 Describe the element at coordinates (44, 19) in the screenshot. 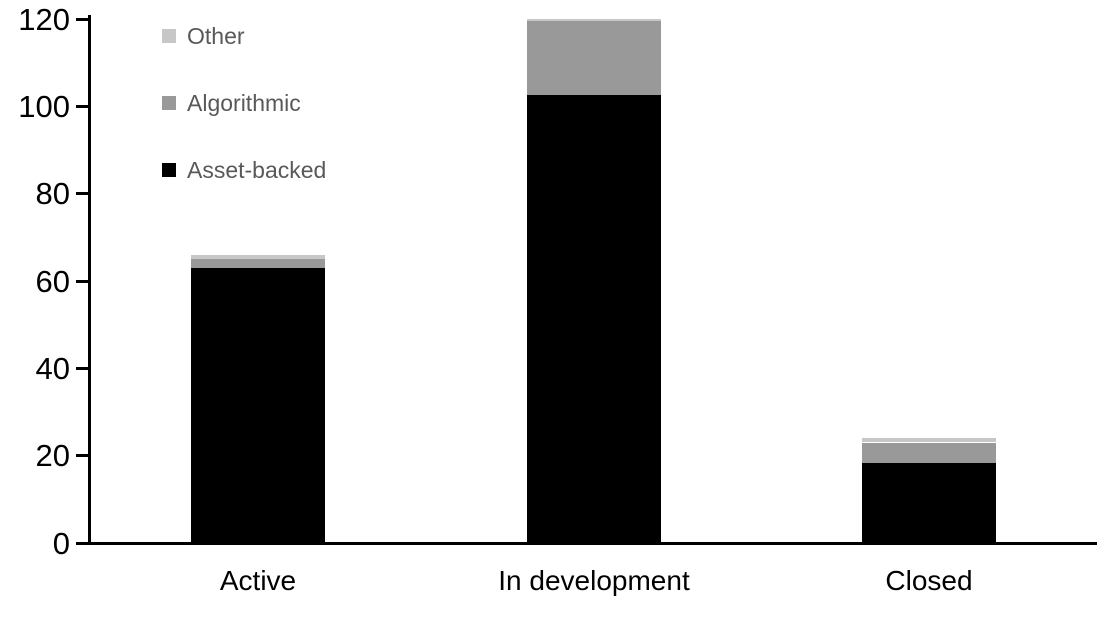

I see `y-axis-tick-label: 120` at that location.